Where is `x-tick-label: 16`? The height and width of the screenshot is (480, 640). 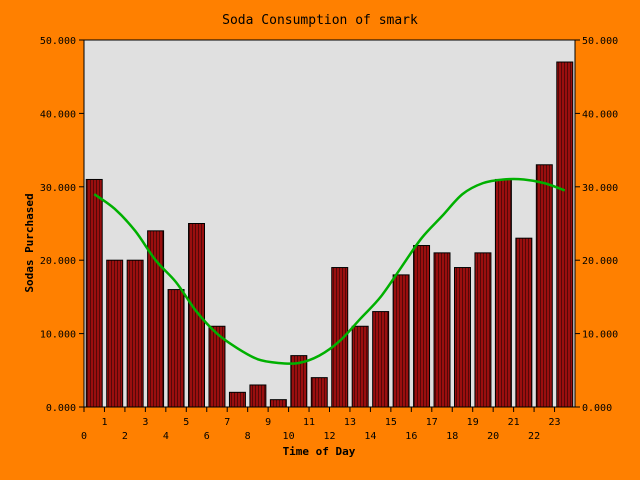 x-tick-label: 16 is located at coordinates (411, 436).